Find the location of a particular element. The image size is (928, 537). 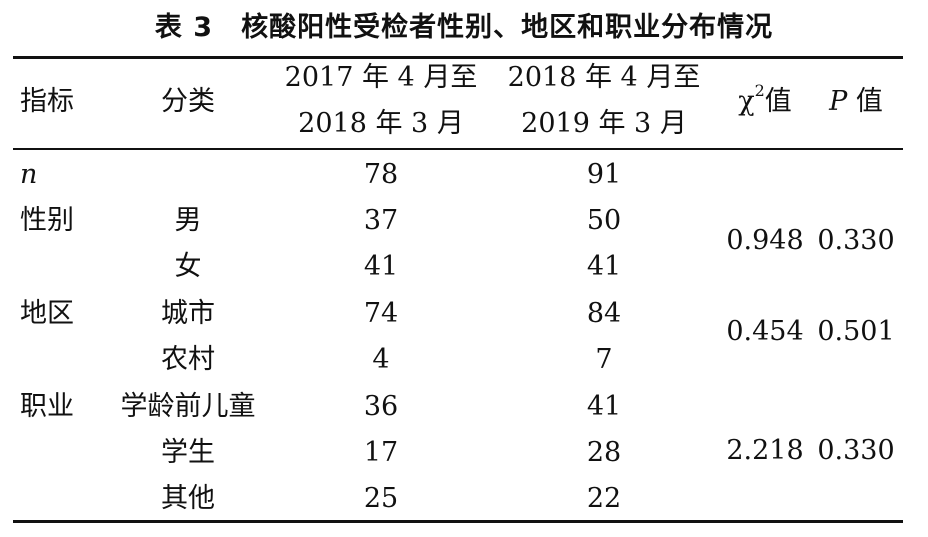

category-other: 其他 is located at coordinates (188, 498).